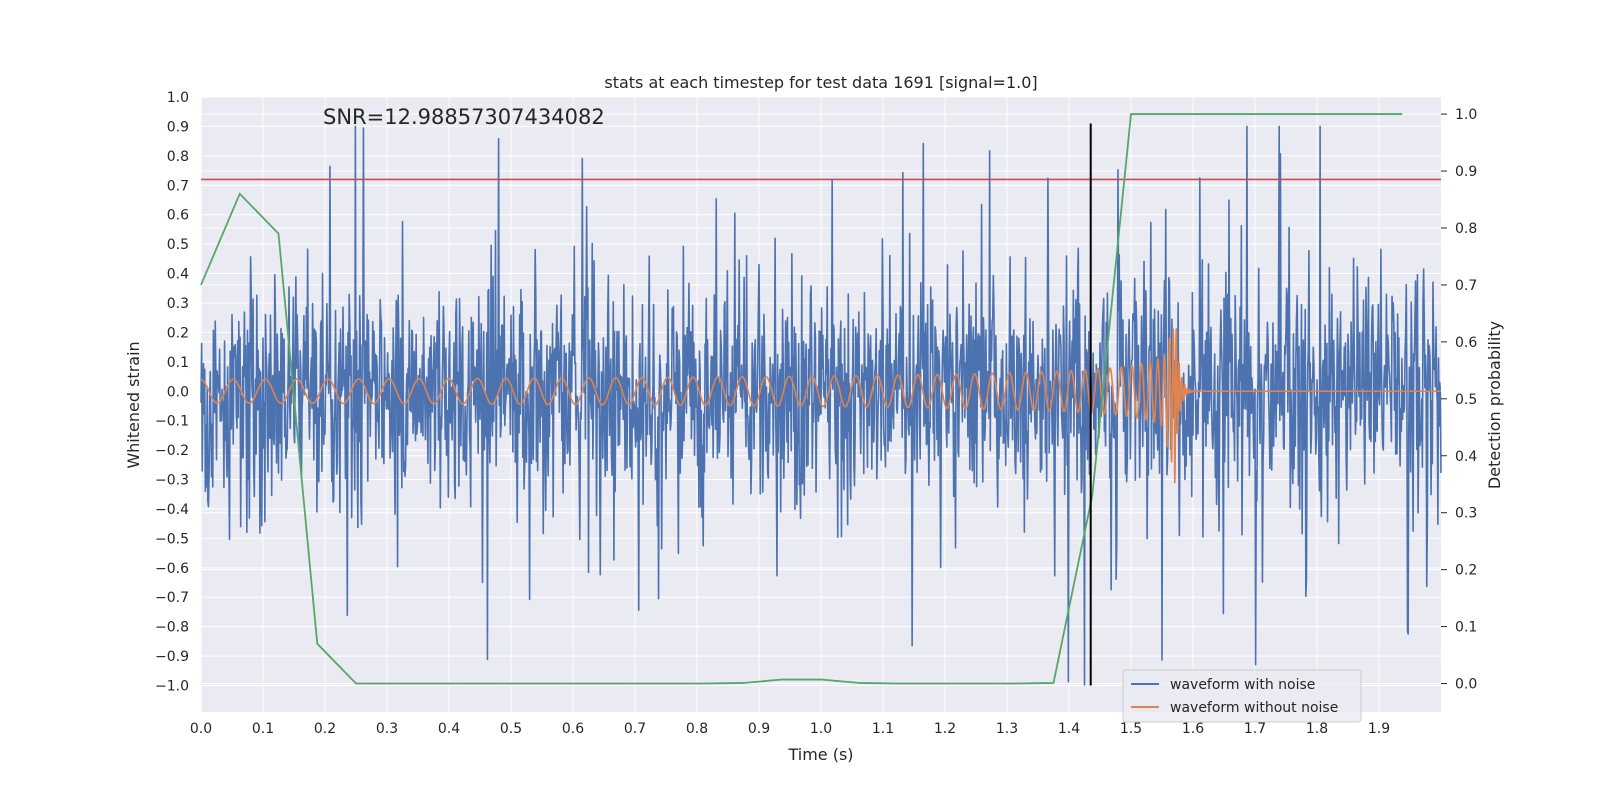 The image size is (1600, 800). Describe the element at coordinates (1466, 286) in the screenshot. I see `y2-tick-label: 0.7` at that location.